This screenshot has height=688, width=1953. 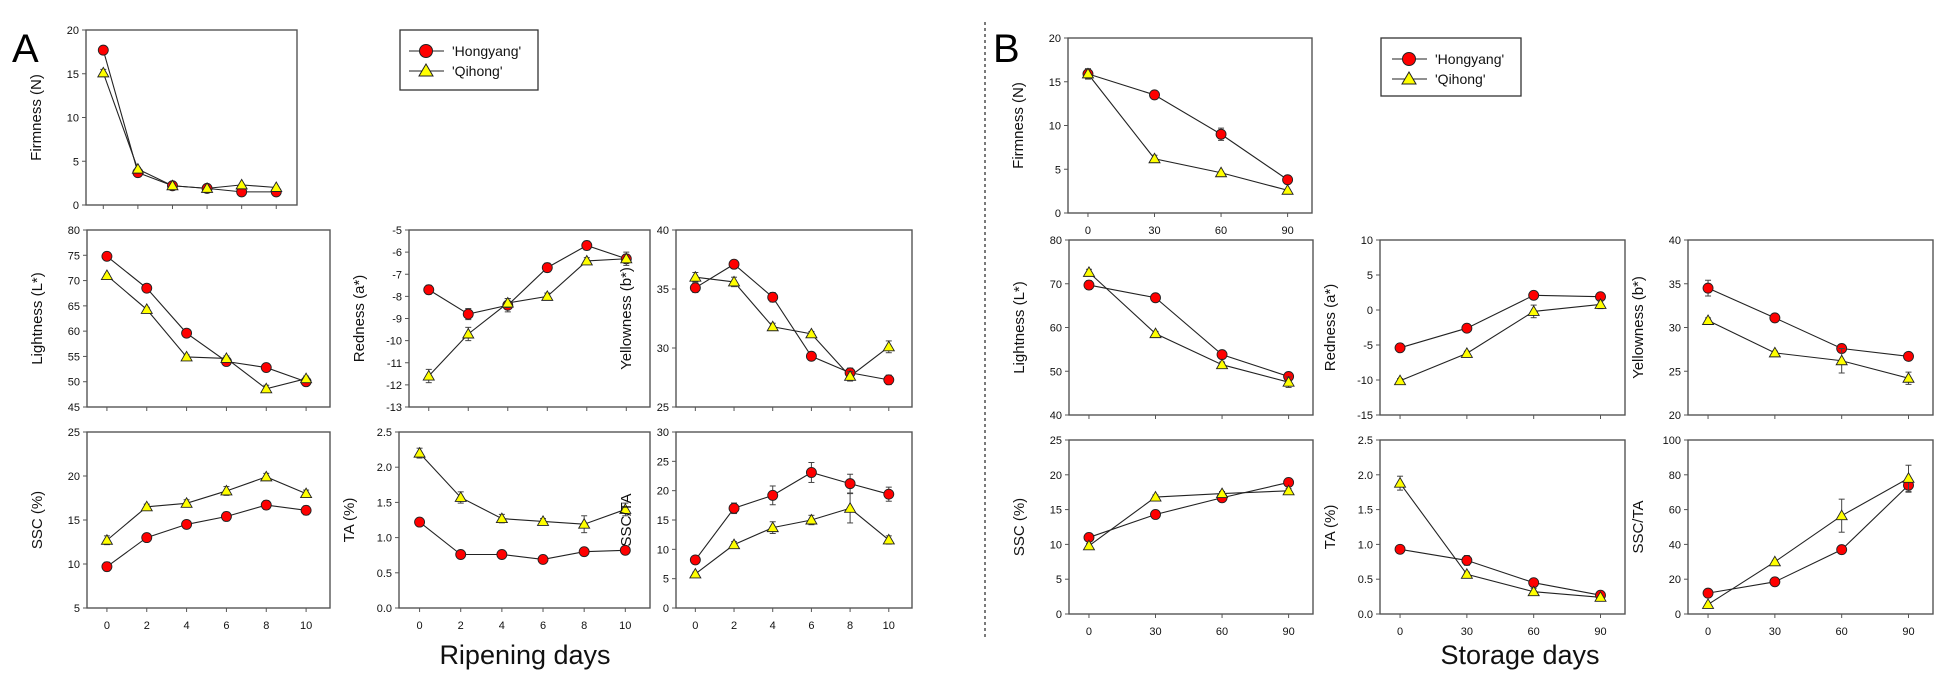 I want to click on y-tick-label: 50, so click(x=1056, y=372).